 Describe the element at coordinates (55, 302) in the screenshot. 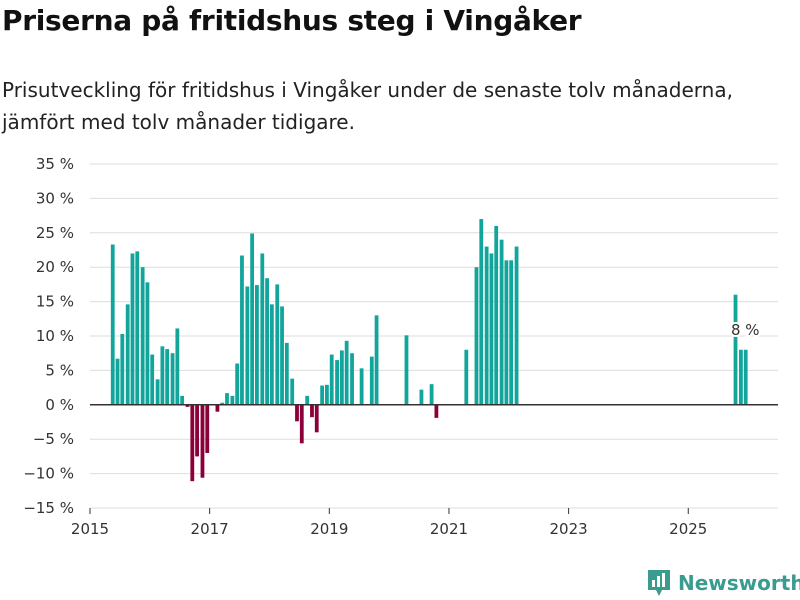

I see `y-tick-label: 15 %` at that location.